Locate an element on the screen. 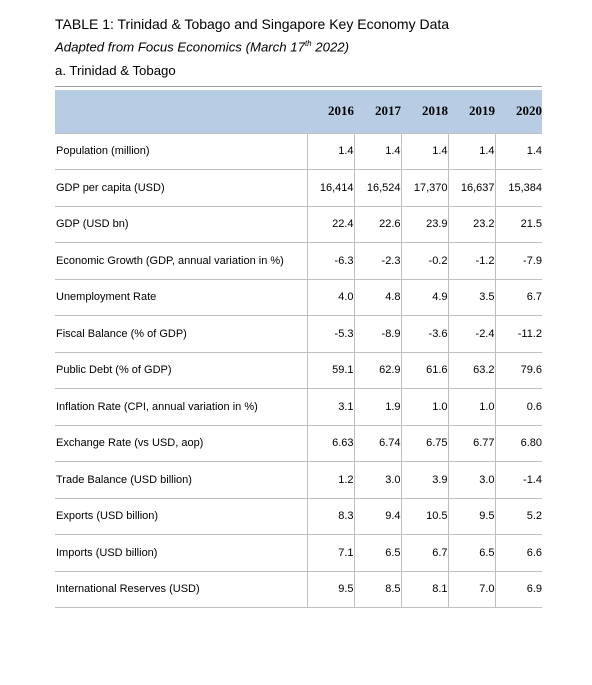  value-cell: 59.1 is located at coordinates (330, 370).